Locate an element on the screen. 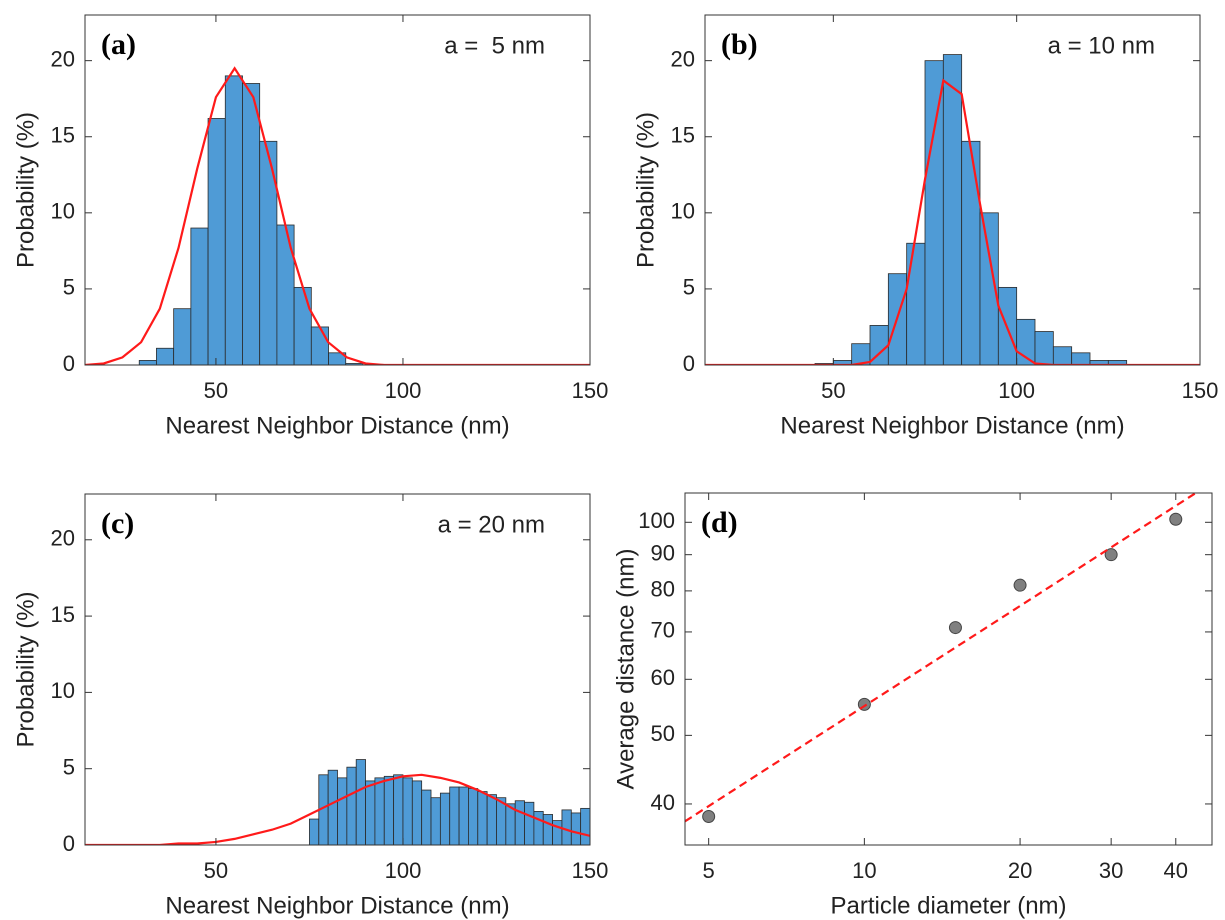 The image size is (1225, 920). panel-label: (b) is located at coordinates (739, 44).